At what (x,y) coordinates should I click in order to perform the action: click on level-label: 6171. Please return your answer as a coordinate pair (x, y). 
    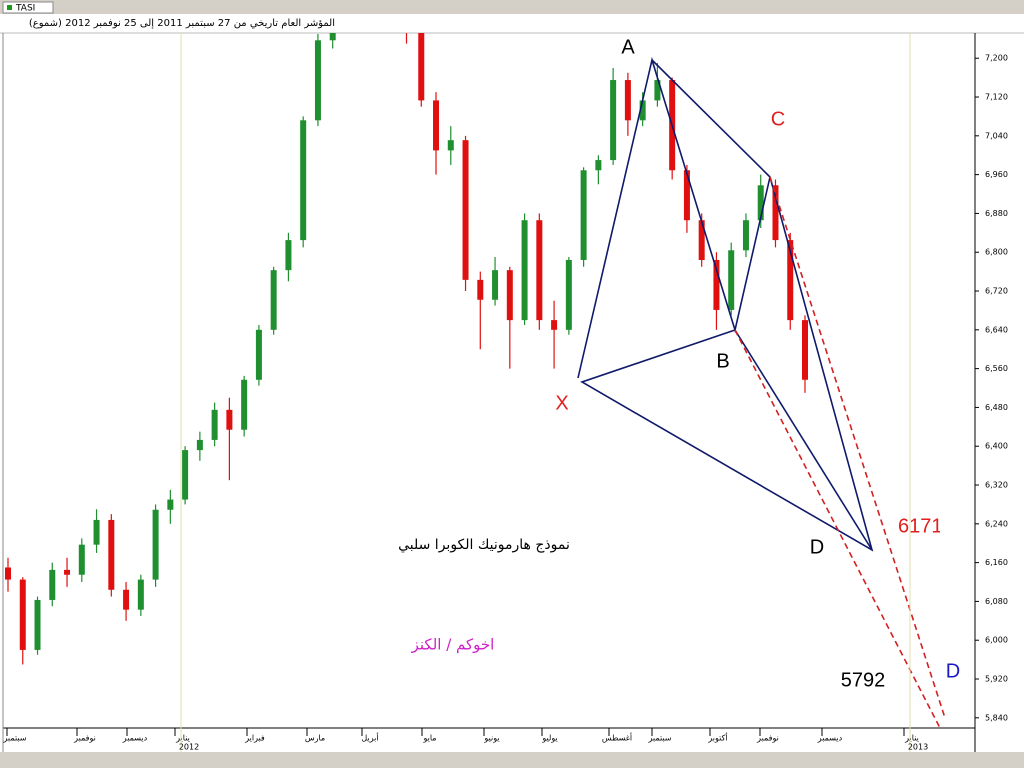
    Looking at the image, I should click on (920, 526).